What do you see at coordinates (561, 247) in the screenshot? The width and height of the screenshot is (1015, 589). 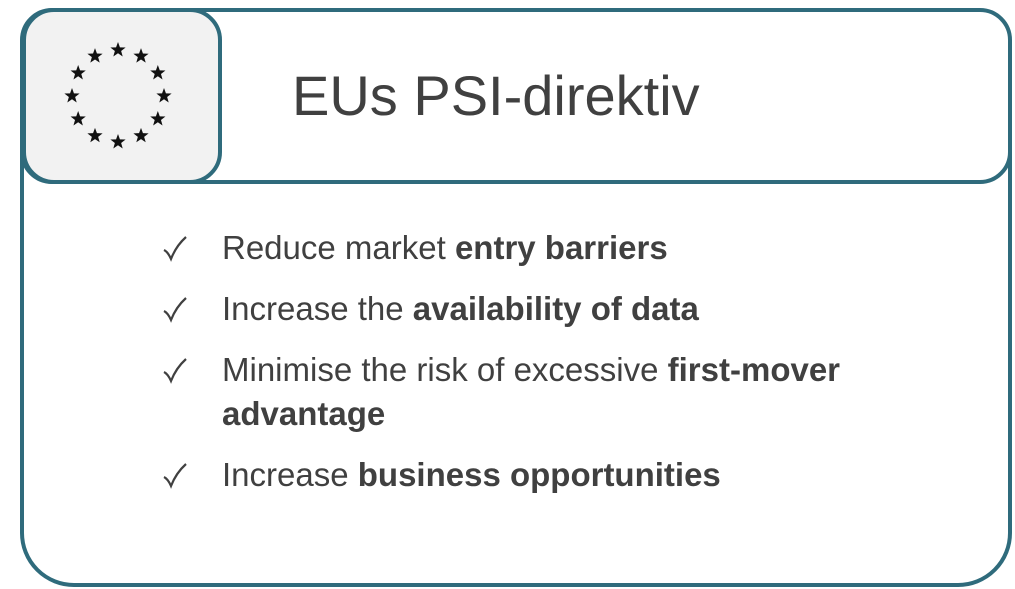 I see `bold-text: entry barriers` at bounding box center [561, 247].